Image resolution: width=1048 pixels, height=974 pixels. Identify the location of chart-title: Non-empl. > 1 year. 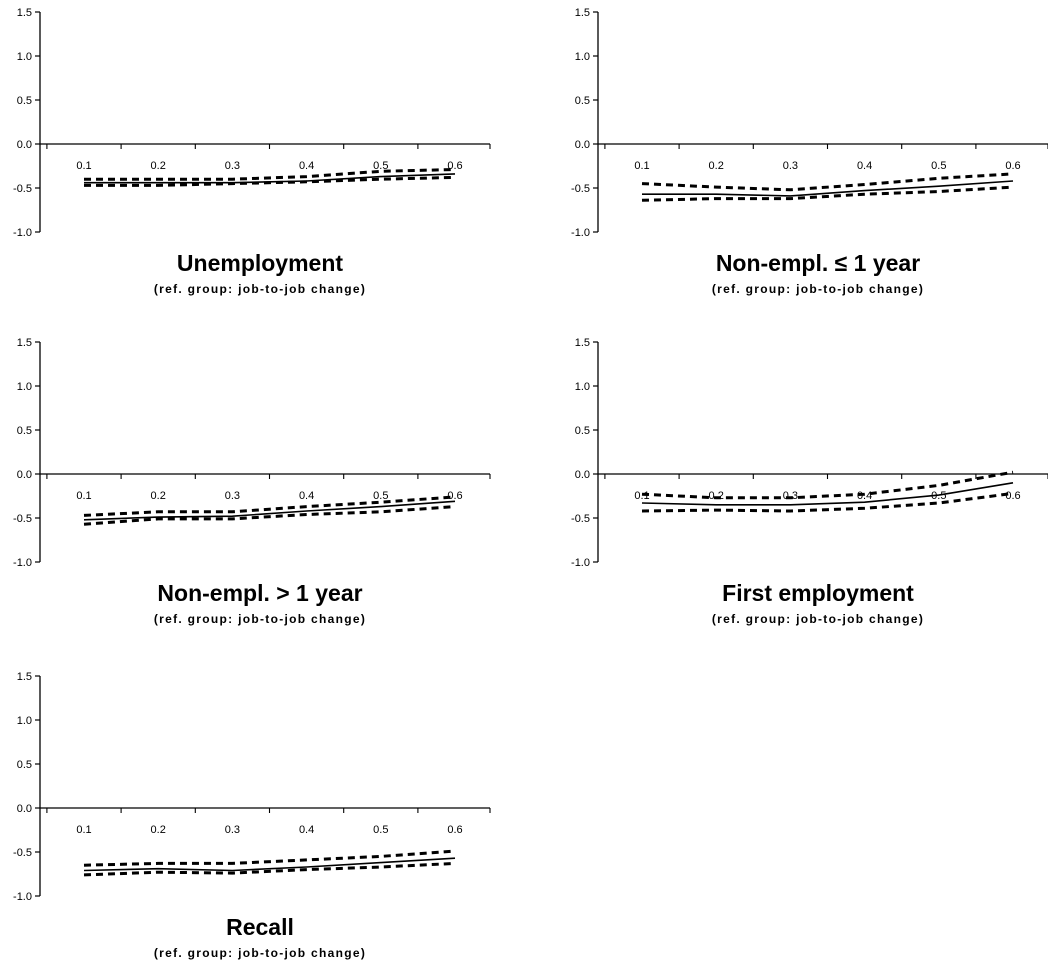
(260, 593).